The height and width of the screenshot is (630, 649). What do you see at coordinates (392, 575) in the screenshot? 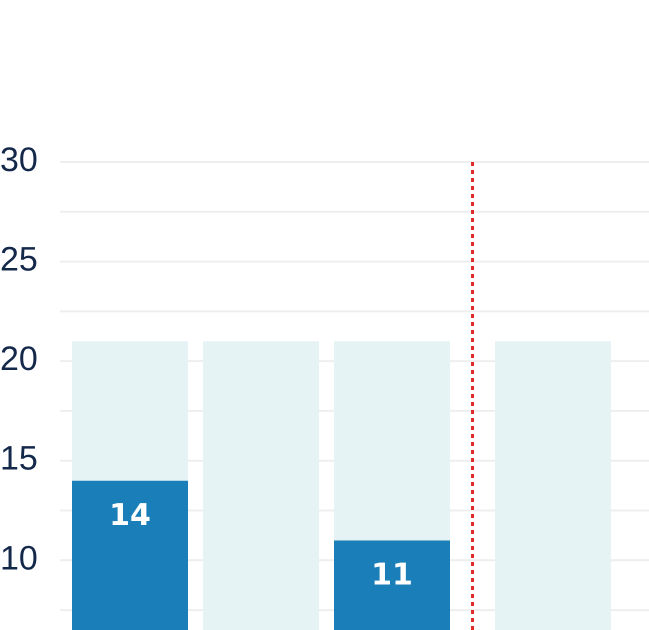
I see `data-label: 11` at bounding box center [392, 575].